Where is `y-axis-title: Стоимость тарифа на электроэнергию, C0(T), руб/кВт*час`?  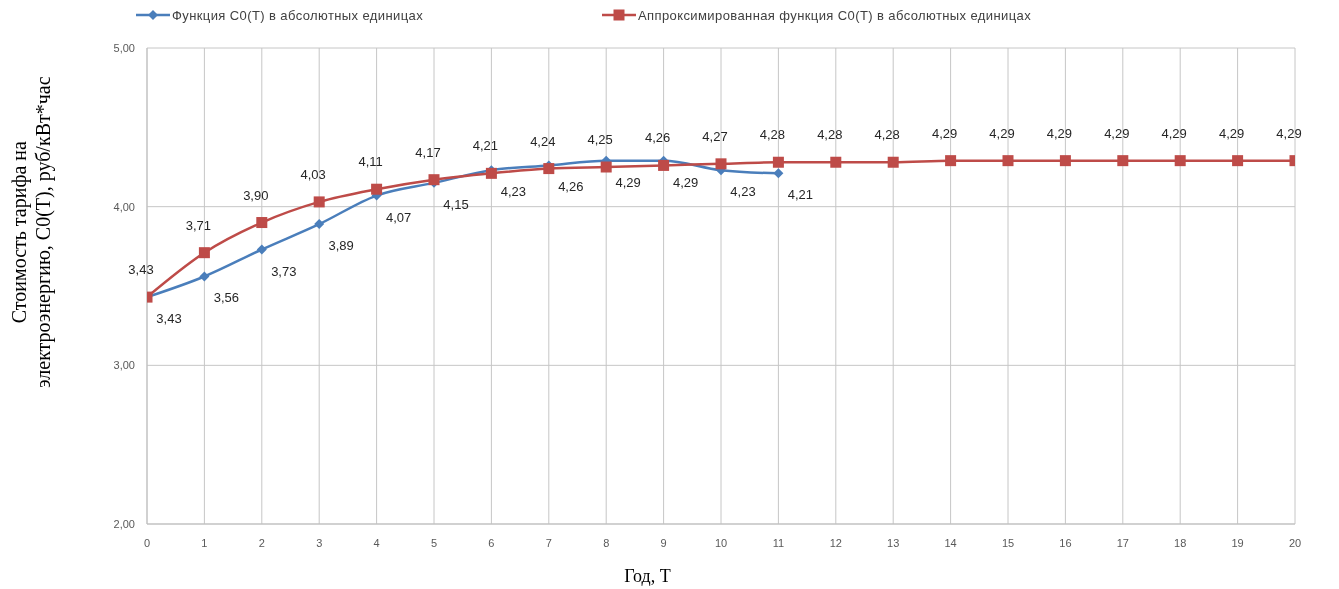 y-axis-title: Стоимость тарифа на электроэнергию, C0(T), руб/кВт*час is located at coordinates (31, 232).